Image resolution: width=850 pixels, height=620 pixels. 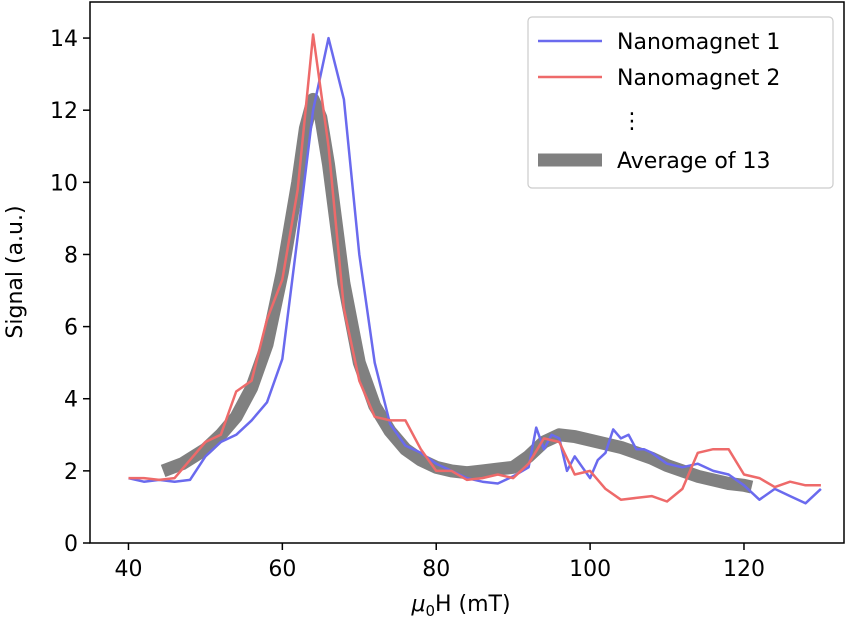 What do you see at coordinates (473, 604) in the screenshot?
I see `x-axis-label-rest: H (mT)` at bounding box center [473, 604].